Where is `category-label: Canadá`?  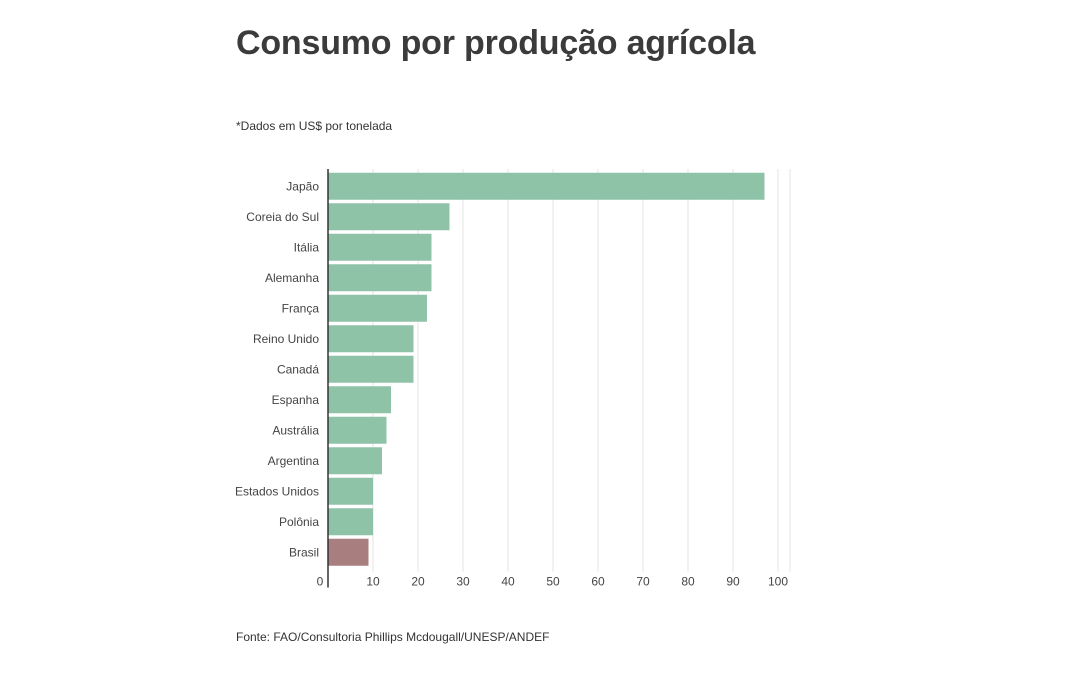
category-label: Canadá is located at coordinates (298, 369).